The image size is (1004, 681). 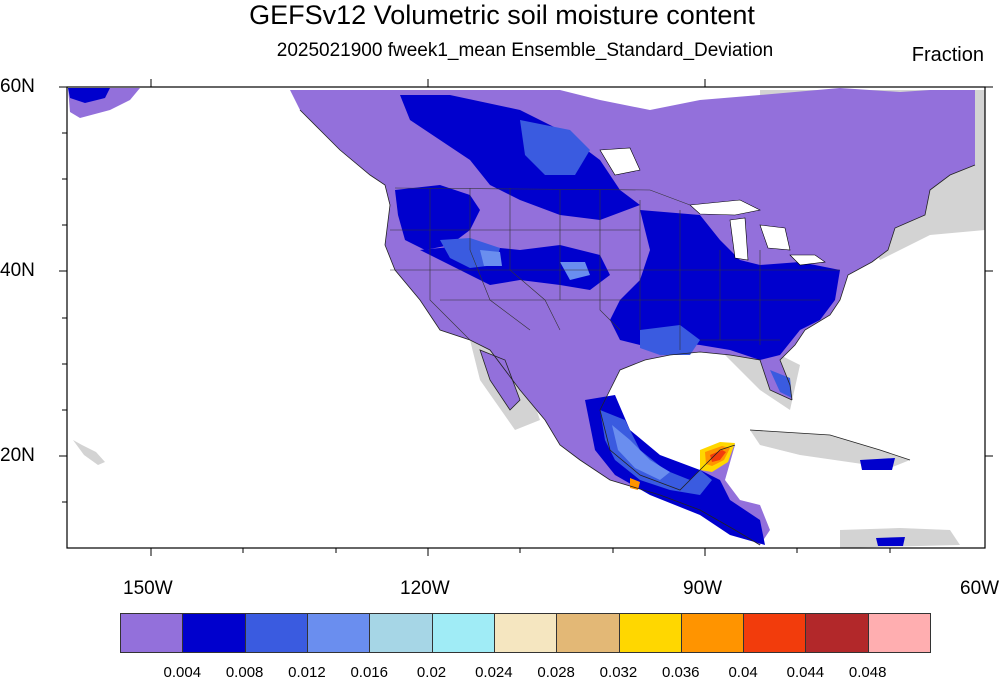 What do you see at coordinates (712, 206) in the screenshot?
I see `great-lakes` at bounding box center [712, 206].